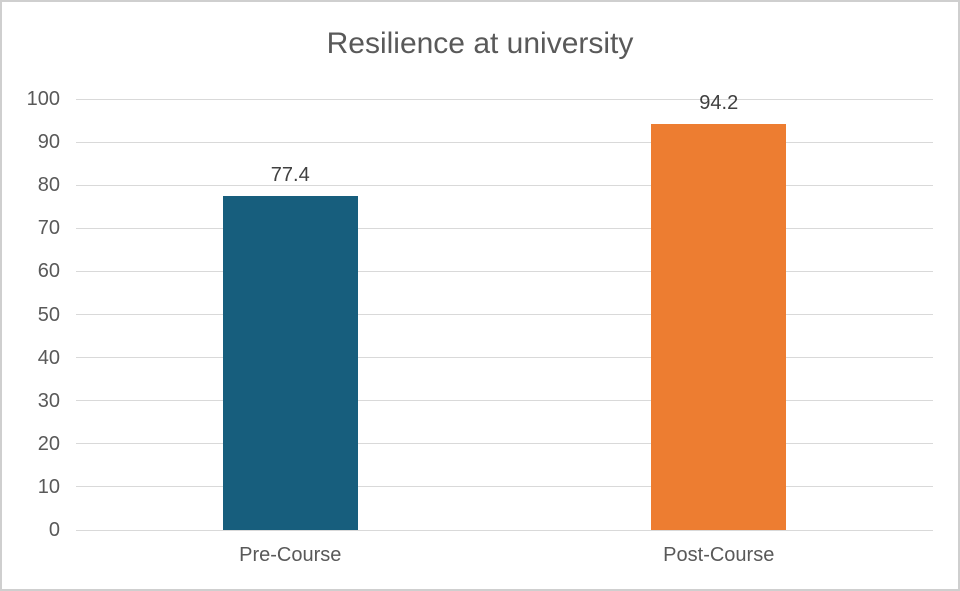 This screenshot has width=960, height=591. What do you see at coordinates (480, 43) in the screenshot?
I see `chart-title: Resilience at university` at bounding box center [480, 43].